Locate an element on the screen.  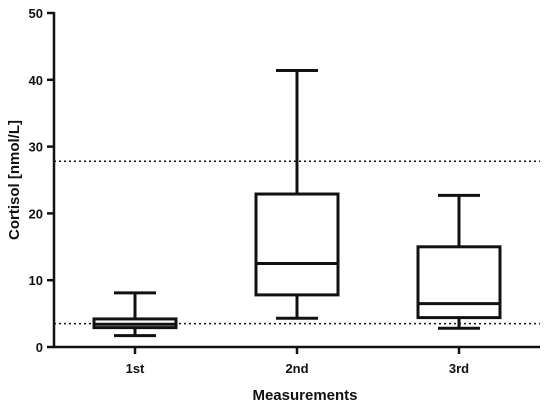
x-tick-label: 3rd is located at coordinates (459, 368).